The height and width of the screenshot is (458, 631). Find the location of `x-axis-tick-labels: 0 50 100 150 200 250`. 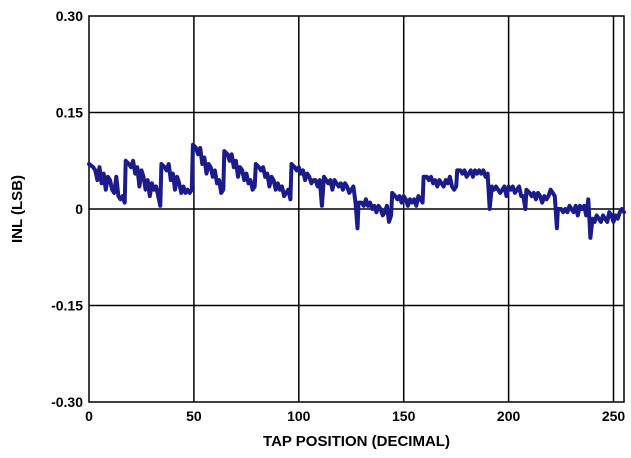

x-axis-tick-labels: 0 50 100 150 200 250 is located at coordinates (355, 416).